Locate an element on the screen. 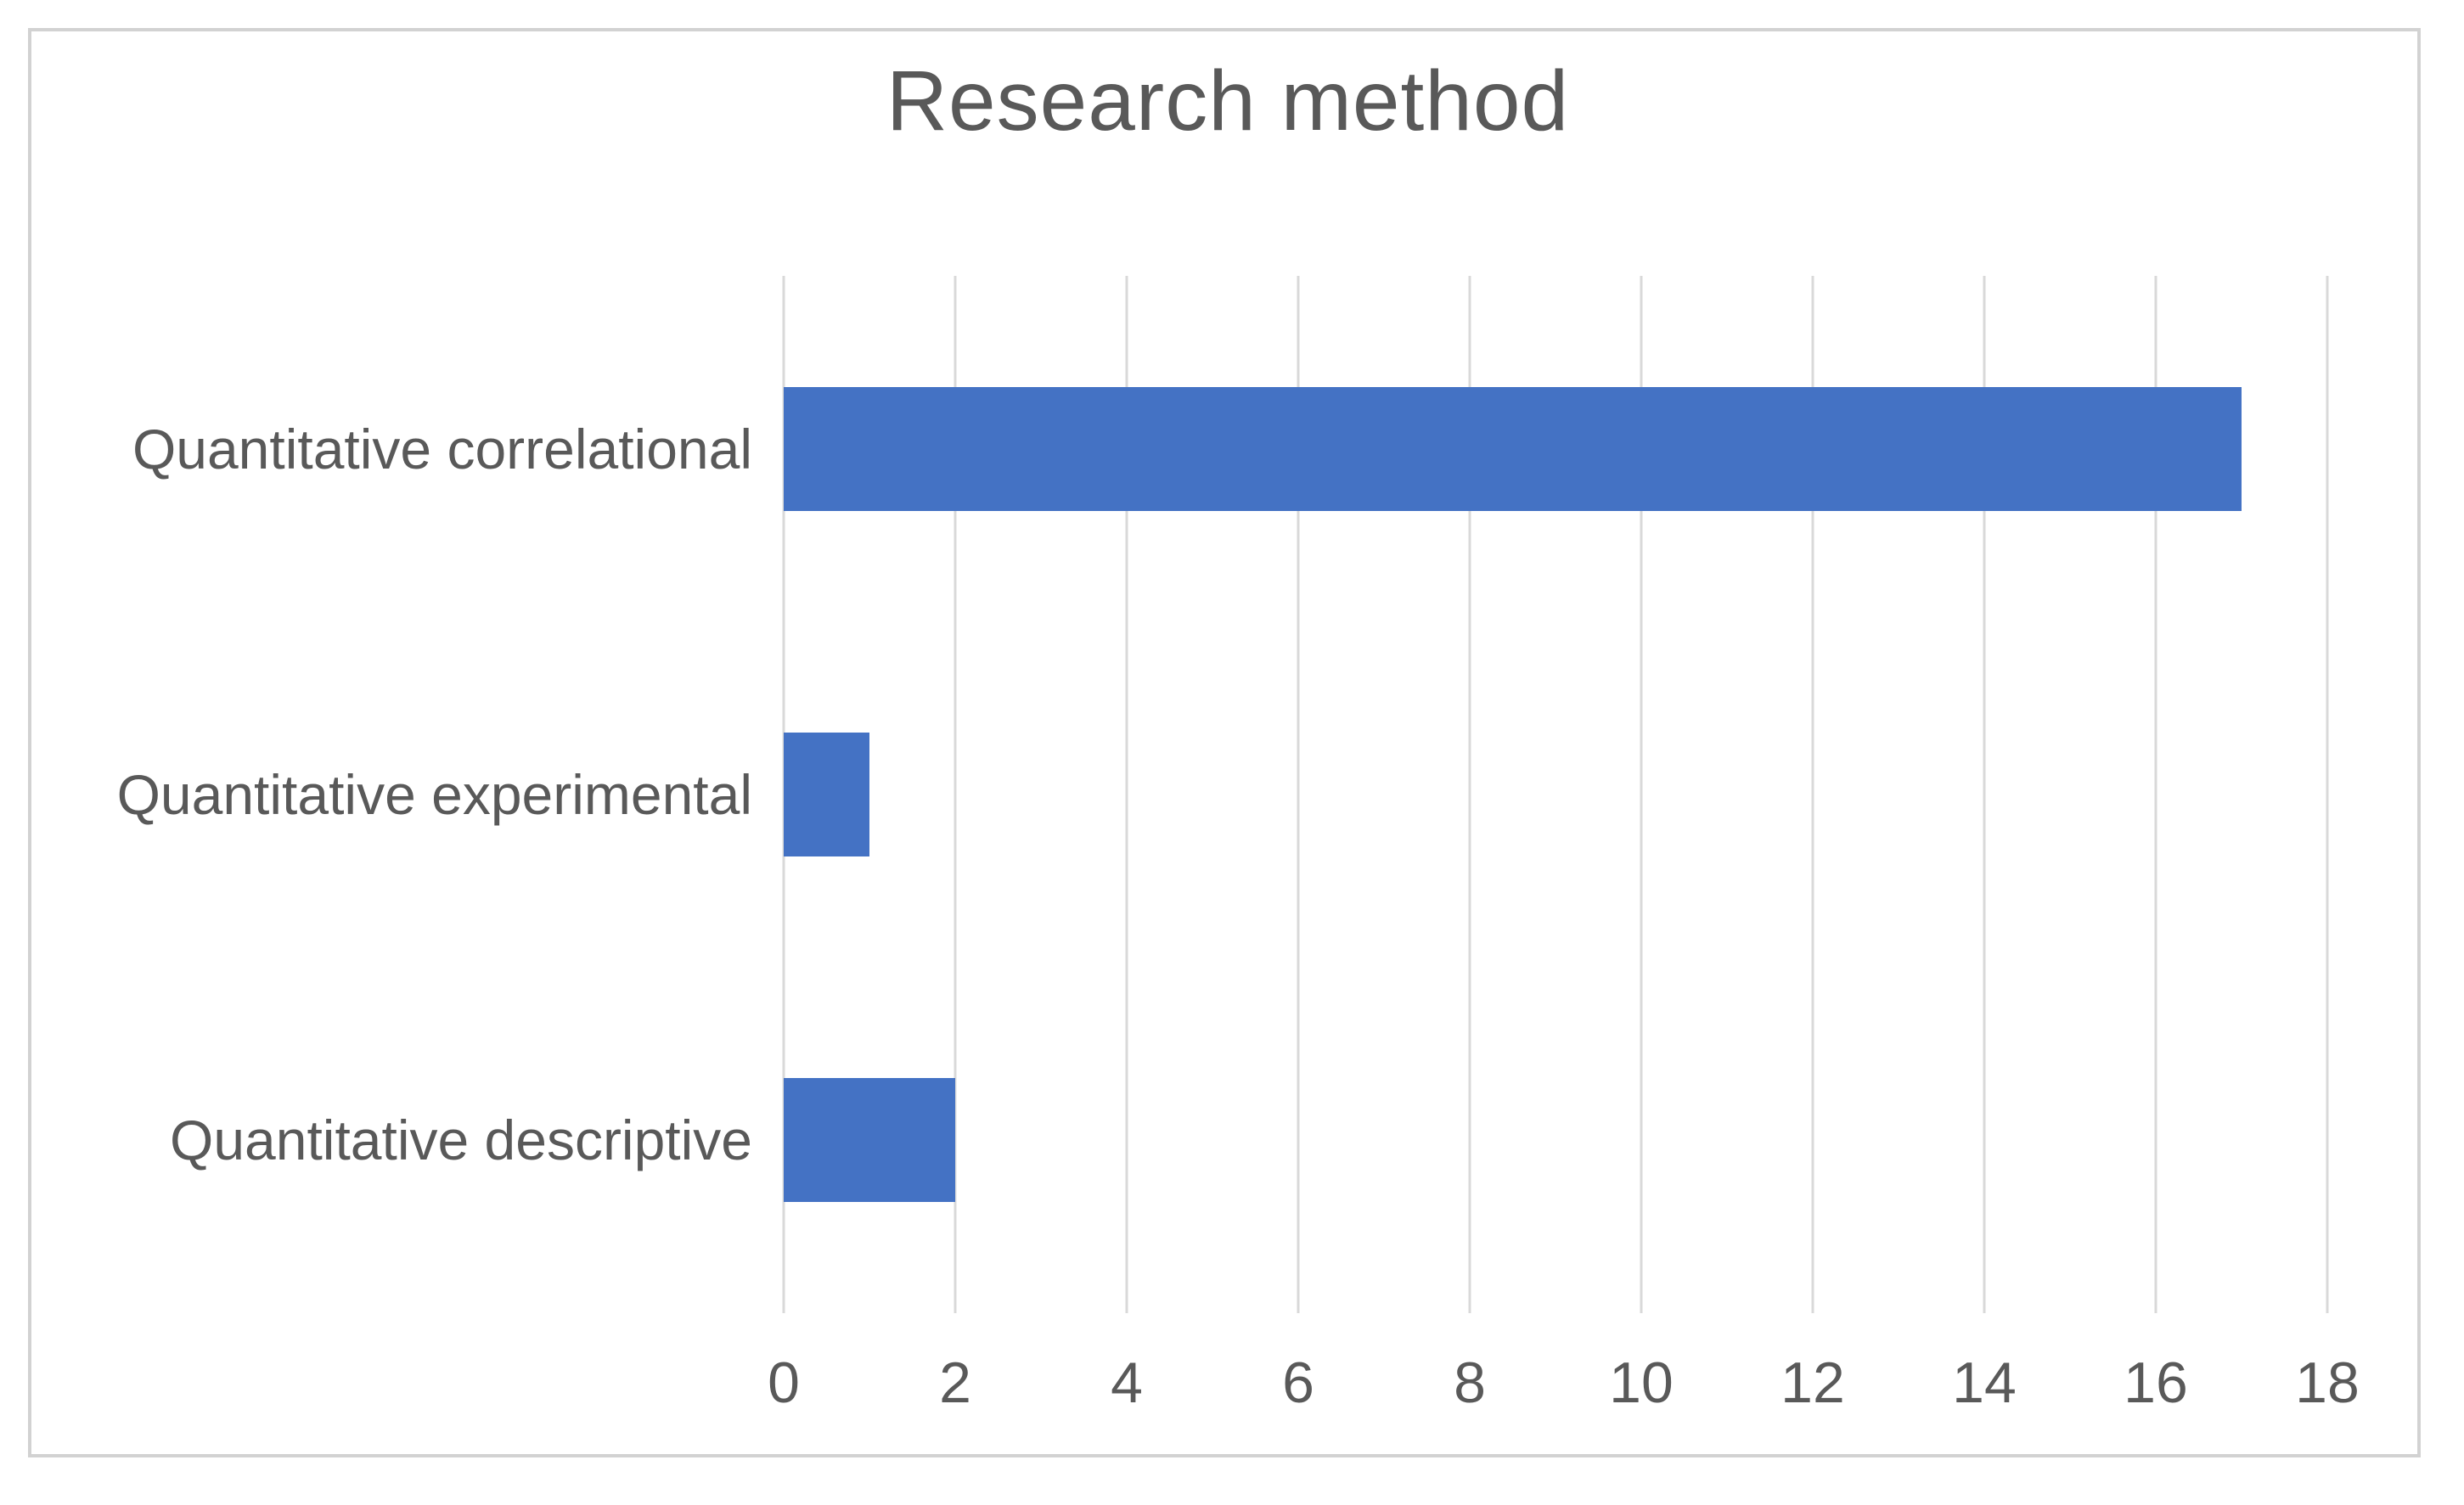  x-tick-label-6: 6 is located at coordinates (1298, 1383).